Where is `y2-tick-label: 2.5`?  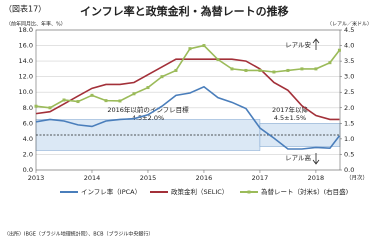
y2-tick-label: 2.5 is located at coordinates (349, 92).